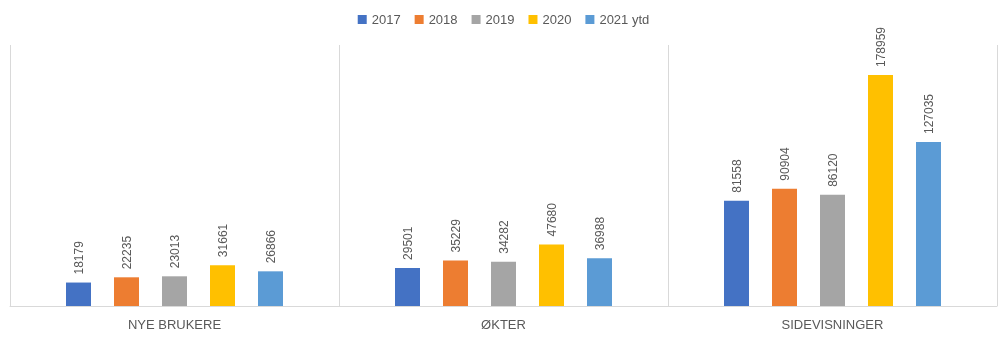 The height and width of the screenshot is (341, 1007). I want to click on data-label: 26866, so click(270, 246).